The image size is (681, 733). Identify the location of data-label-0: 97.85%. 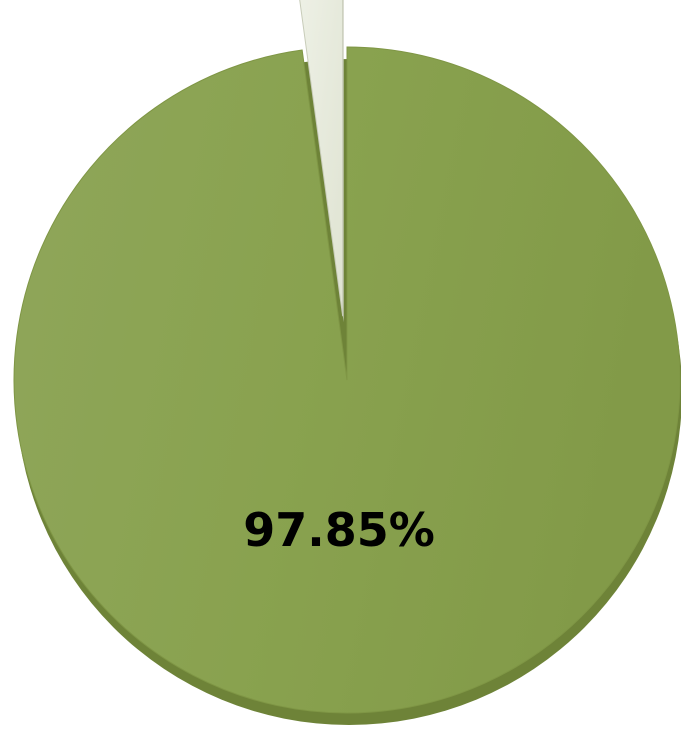
(339, 530).